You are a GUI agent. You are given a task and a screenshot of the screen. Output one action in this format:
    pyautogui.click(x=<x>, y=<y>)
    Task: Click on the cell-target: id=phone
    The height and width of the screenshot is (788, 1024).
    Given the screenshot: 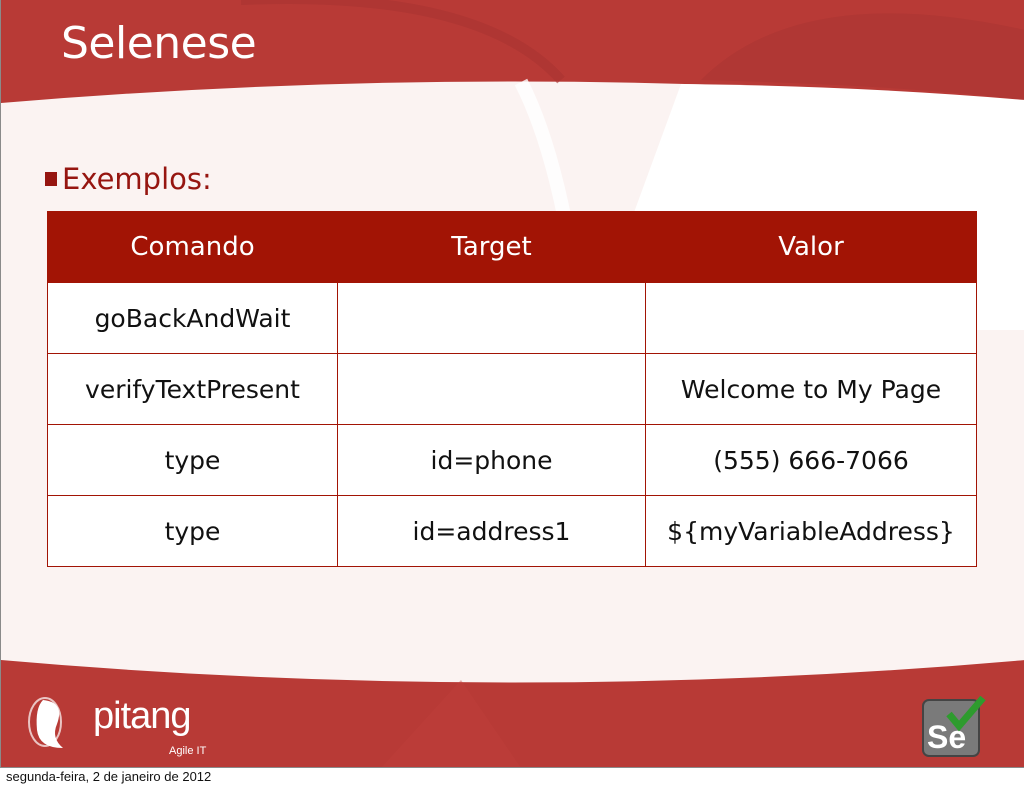 What is the action you would take?
    pyautogui.click(x=491, y=460)
    